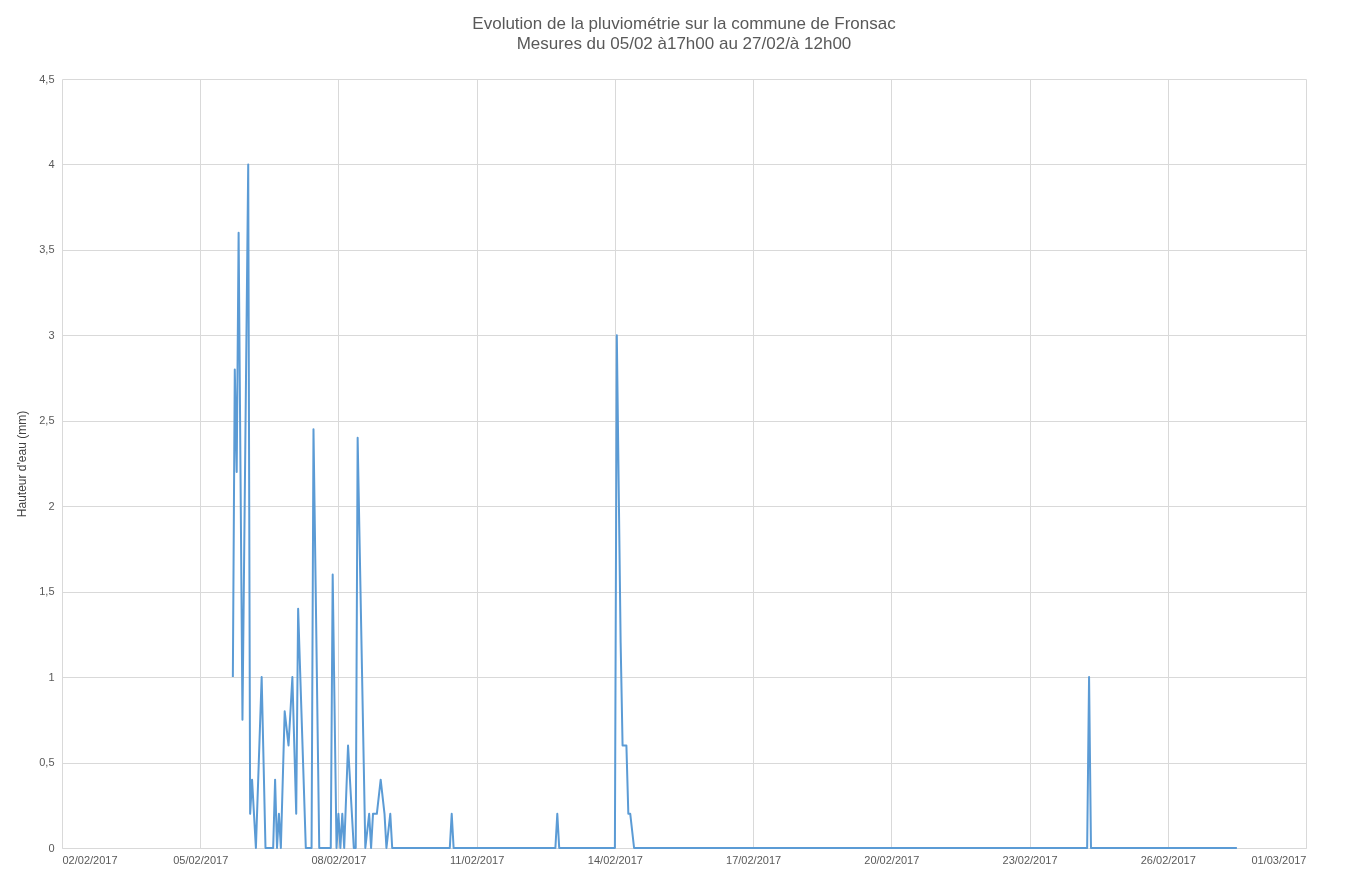 The width and height of the screenshot is (1351, 880). I want to click on x-tick-label: 08/02/2017, so click(339, 859).